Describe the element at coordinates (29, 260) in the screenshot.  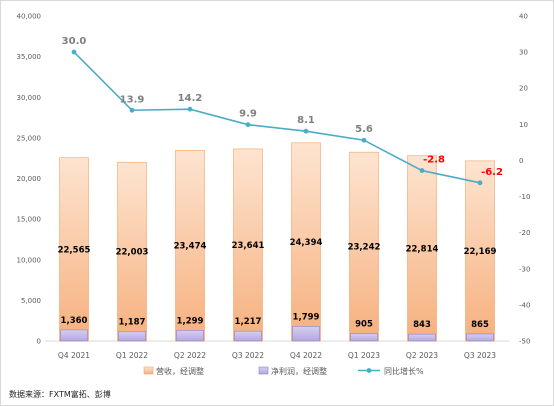
I see `left-axis-tick: 10,000` at that location.